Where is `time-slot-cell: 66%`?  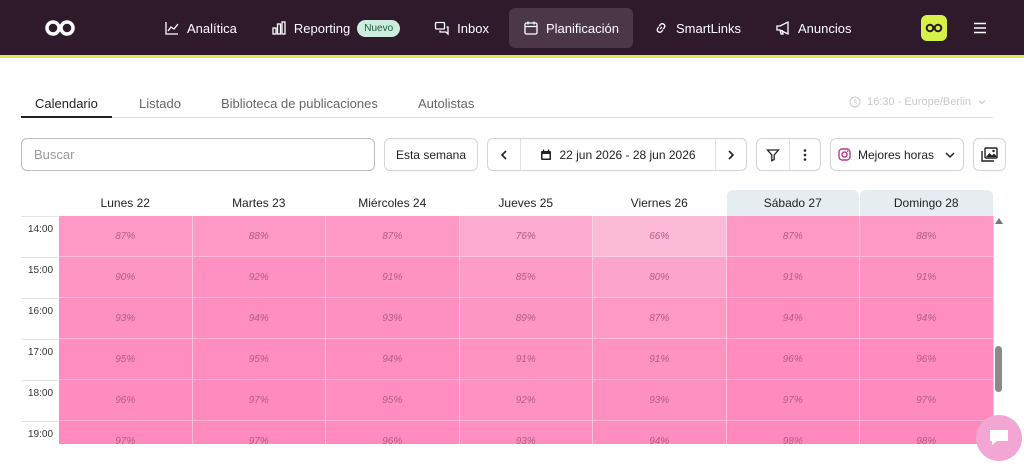
time-slot-cell: 66% is located at coordinates (660, 236).